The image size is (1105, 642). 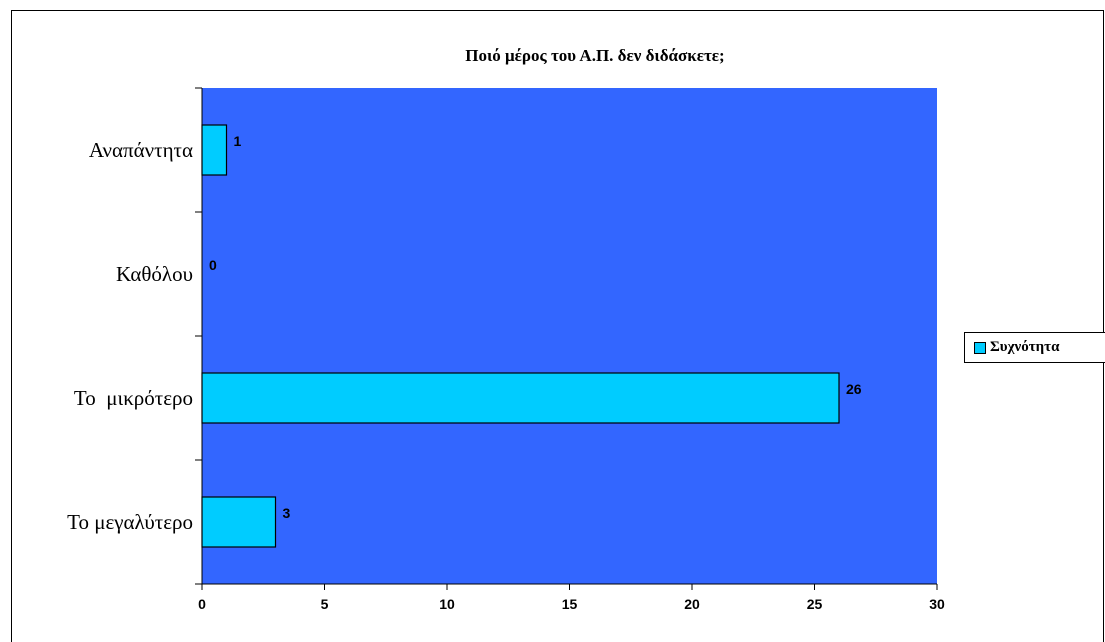 I want to click on data-label: 1, so click(x=238, y=141).